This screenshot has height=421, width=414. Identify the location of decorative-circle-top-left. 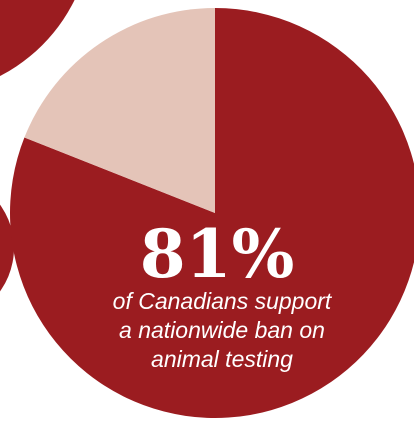
(37, 38).